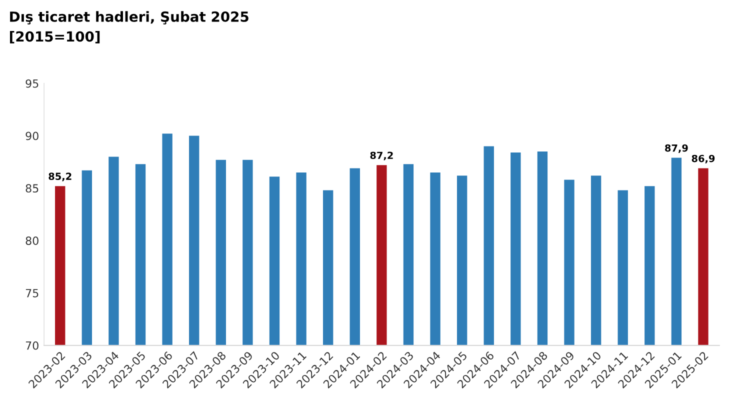  Describe the element at coordinates (55, 37) in the screenshot. I see `chart-subtitle: [2015=100]` at that location.